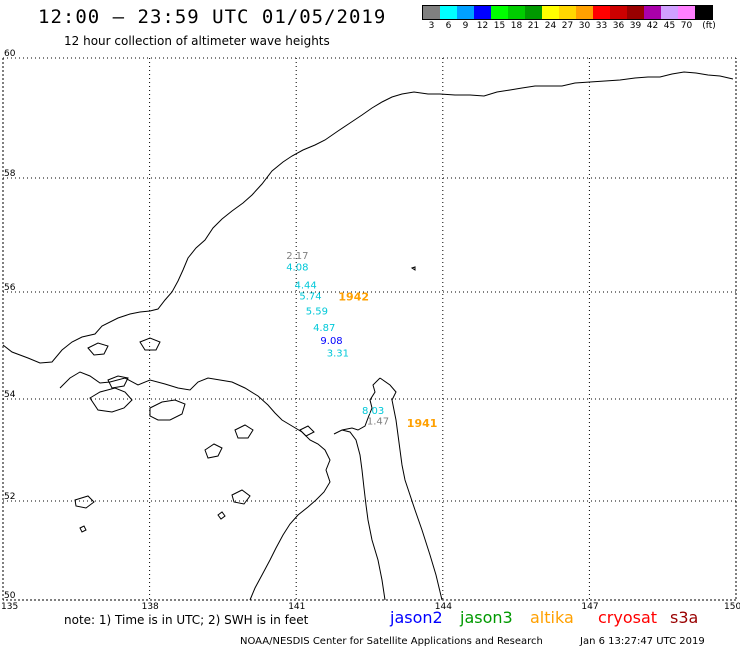 The image size is (740, 650). I want to click on legend-label: 45, so click(669, 26).